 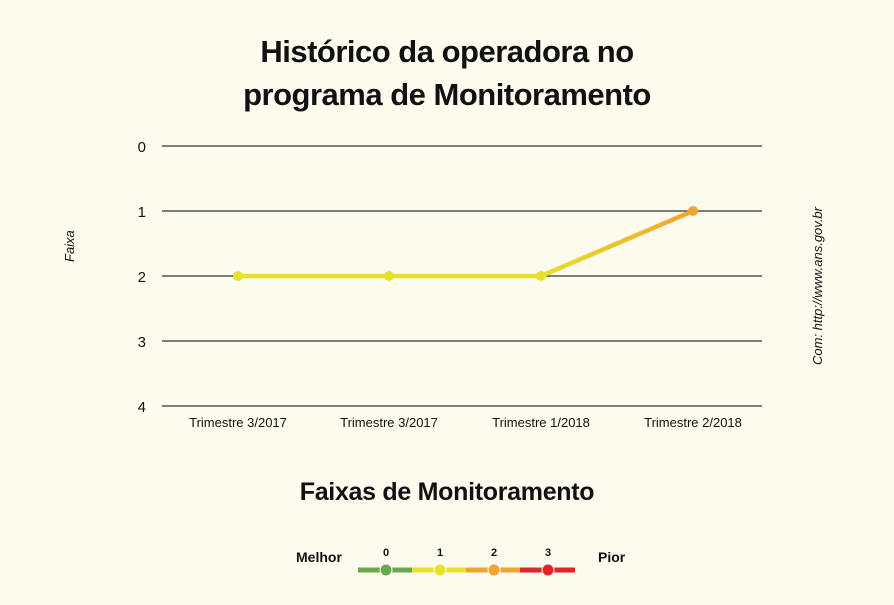 I want to click on series-line-segment, so click(x=617, y=243).